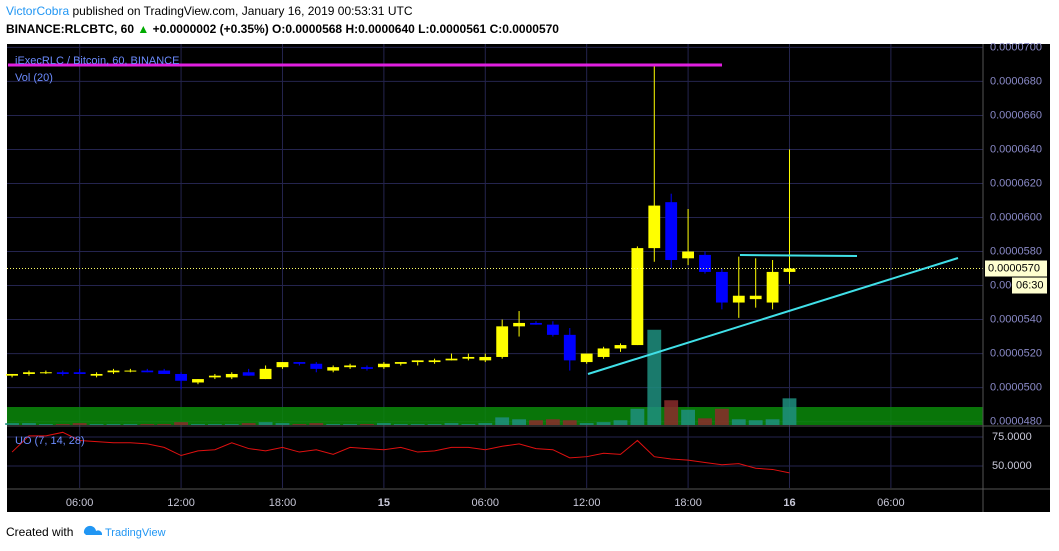  What do you see at coordinates (1016, 149) in the screenshot?
I see `y-tick-label: 0.0000640` at bounding box center [1016, 149].